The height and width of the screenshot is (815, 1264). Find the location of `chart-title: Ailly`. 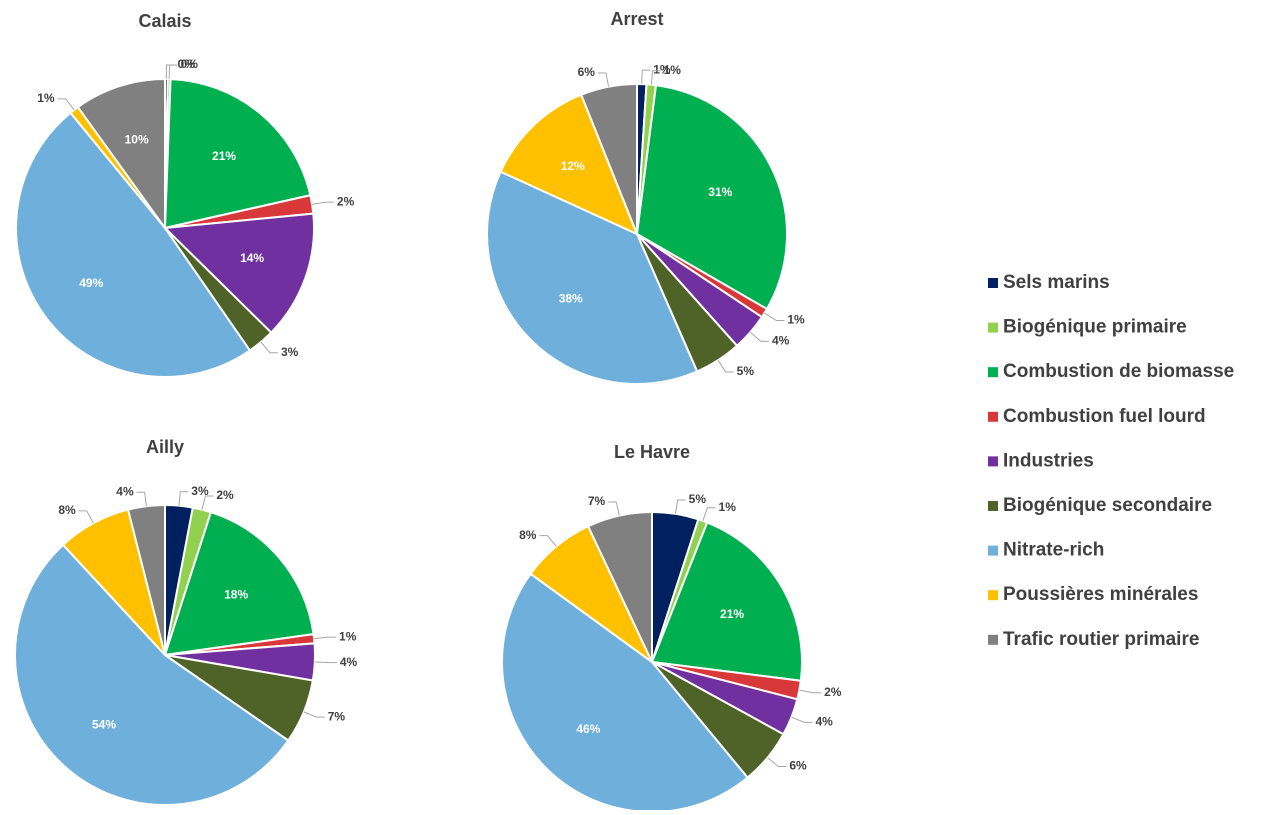

chart-title: Ailly is located at coordinates (165, 447).